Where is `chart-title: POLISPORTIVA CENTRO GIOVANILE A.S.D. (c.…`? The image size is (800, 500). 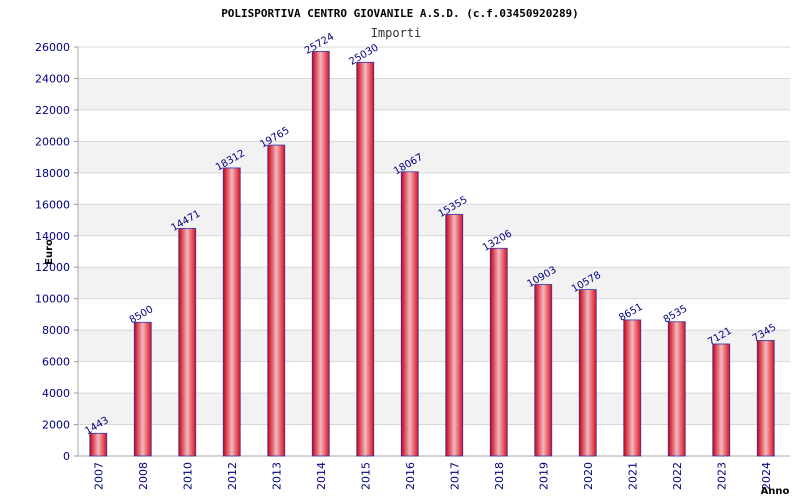 chart-title: POLISPORTIVA CENTRO GIOVANILE A.S.D. (c.… is located at coordinates (400, 13).